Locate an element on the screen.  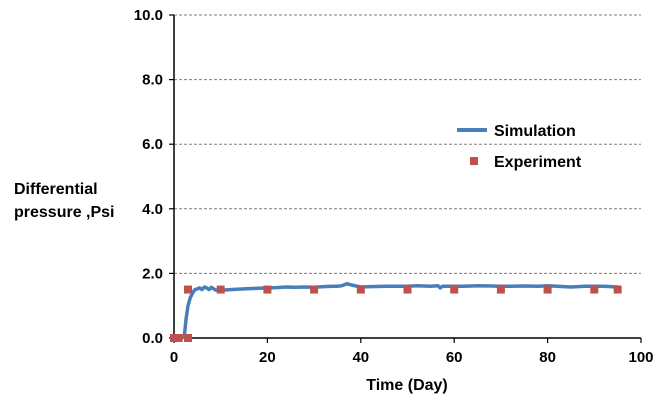
y-tick-label: 6.0 is located at coordinates (152, 144).